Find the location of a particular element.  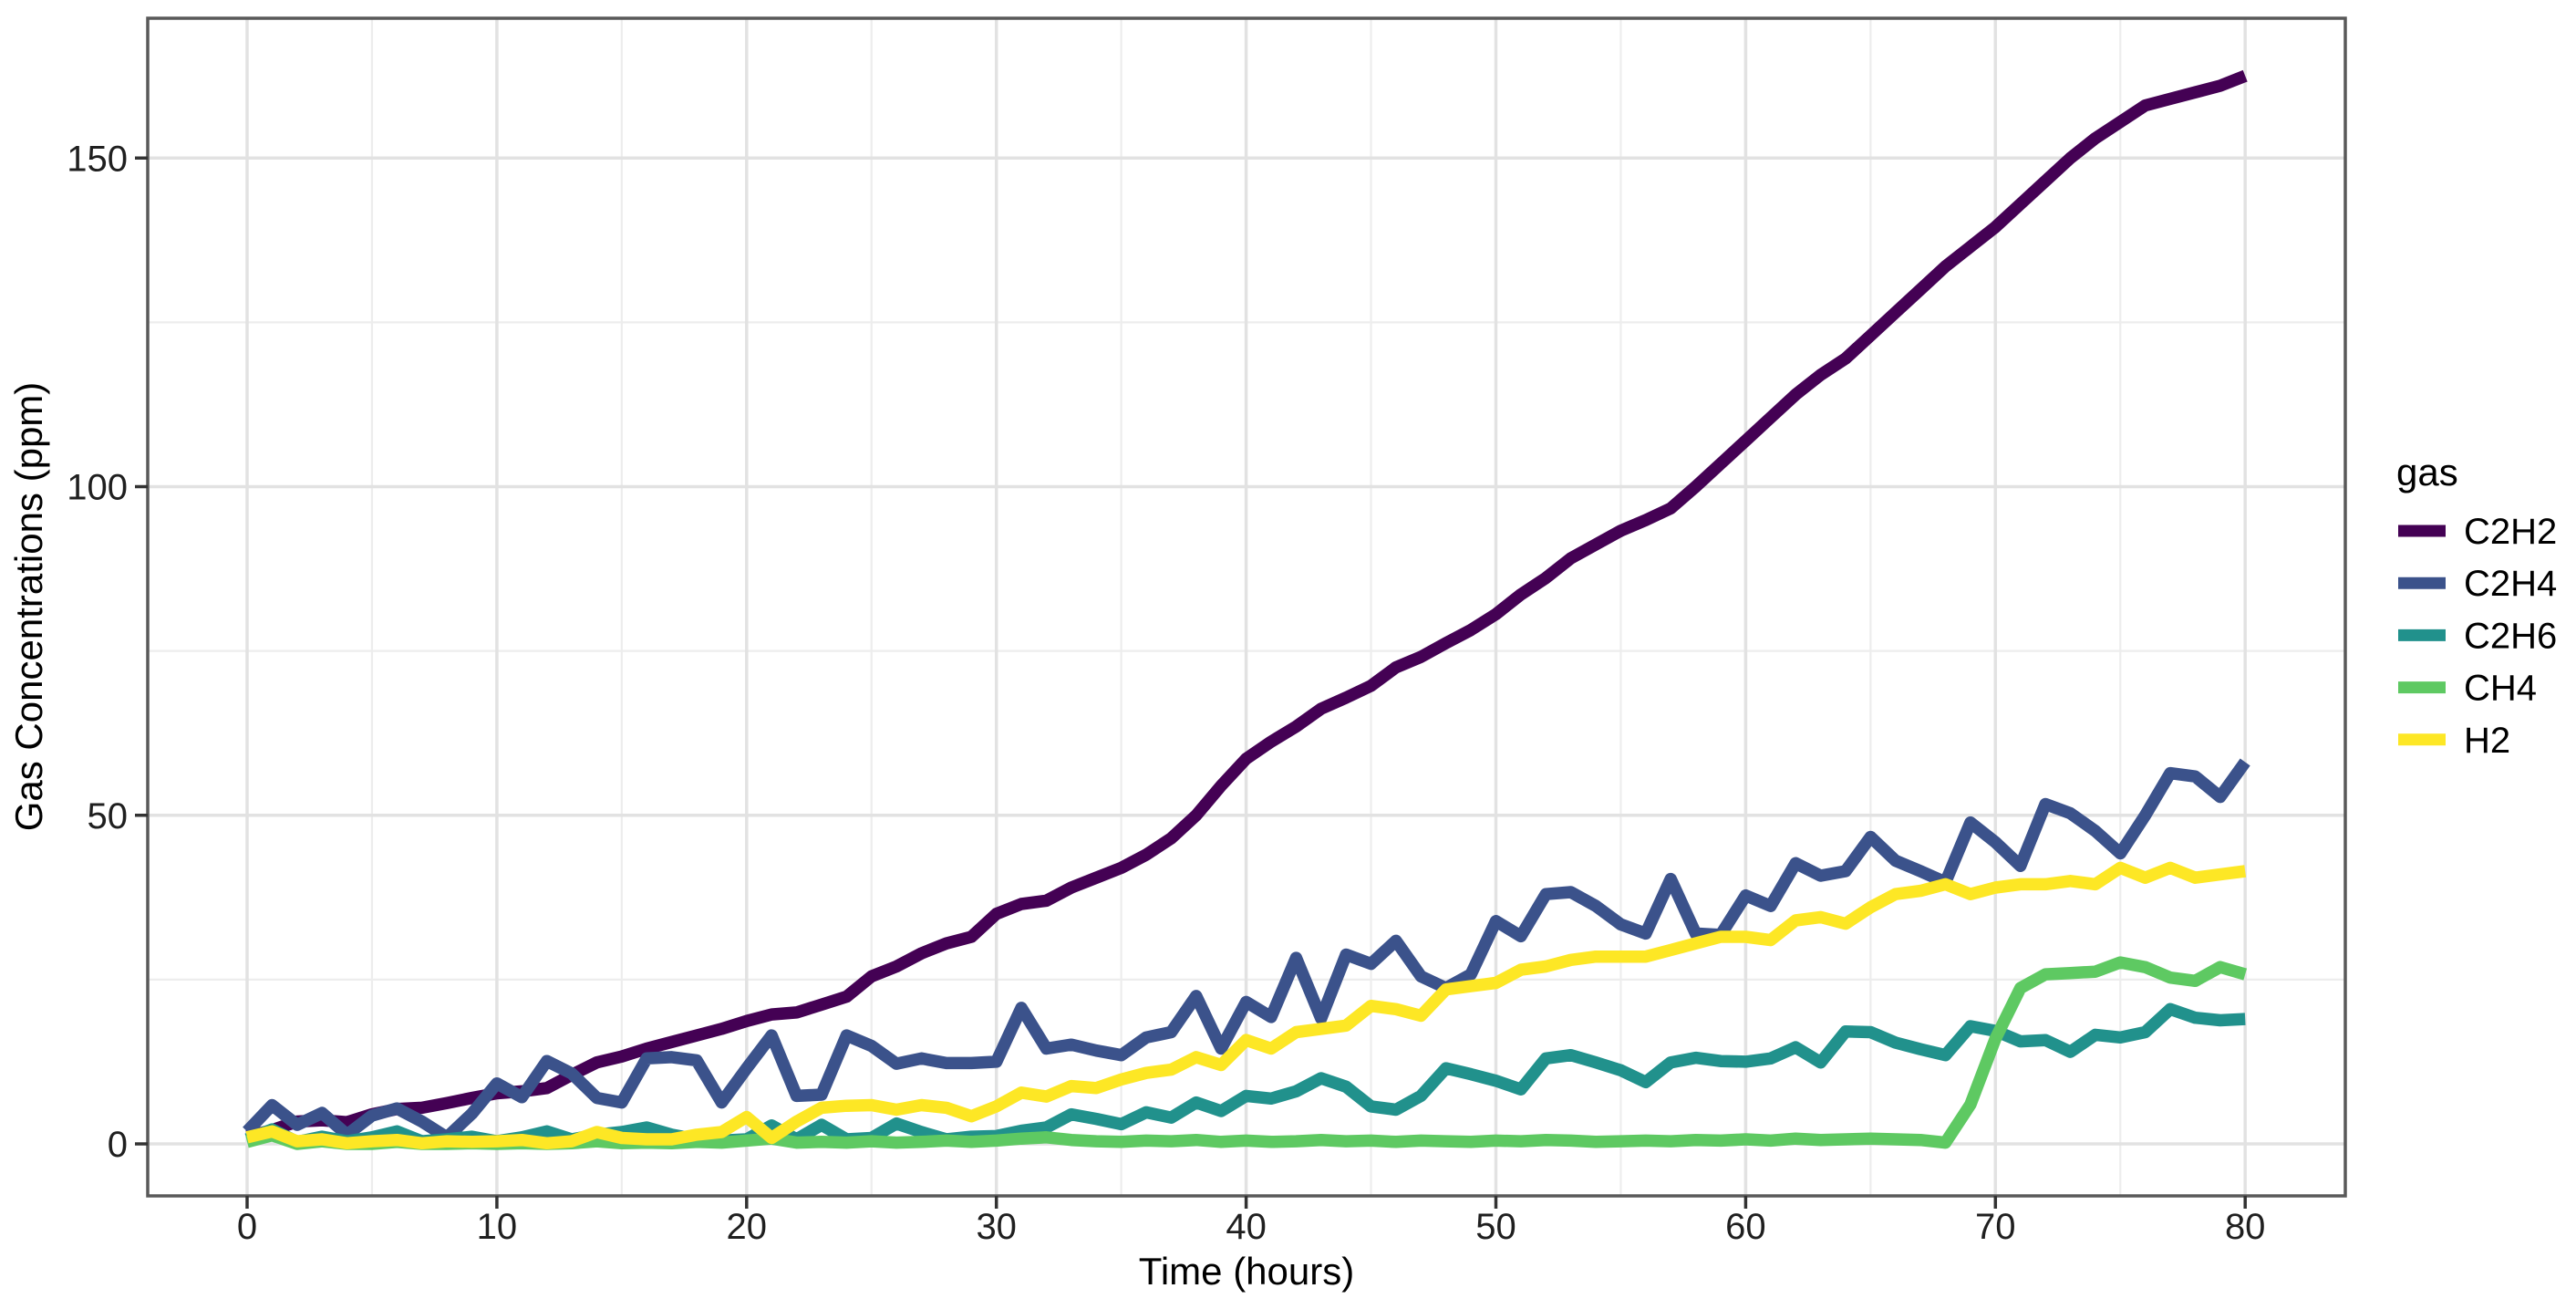

x-tick-label: 30 is located at coordinates (996, 1227).